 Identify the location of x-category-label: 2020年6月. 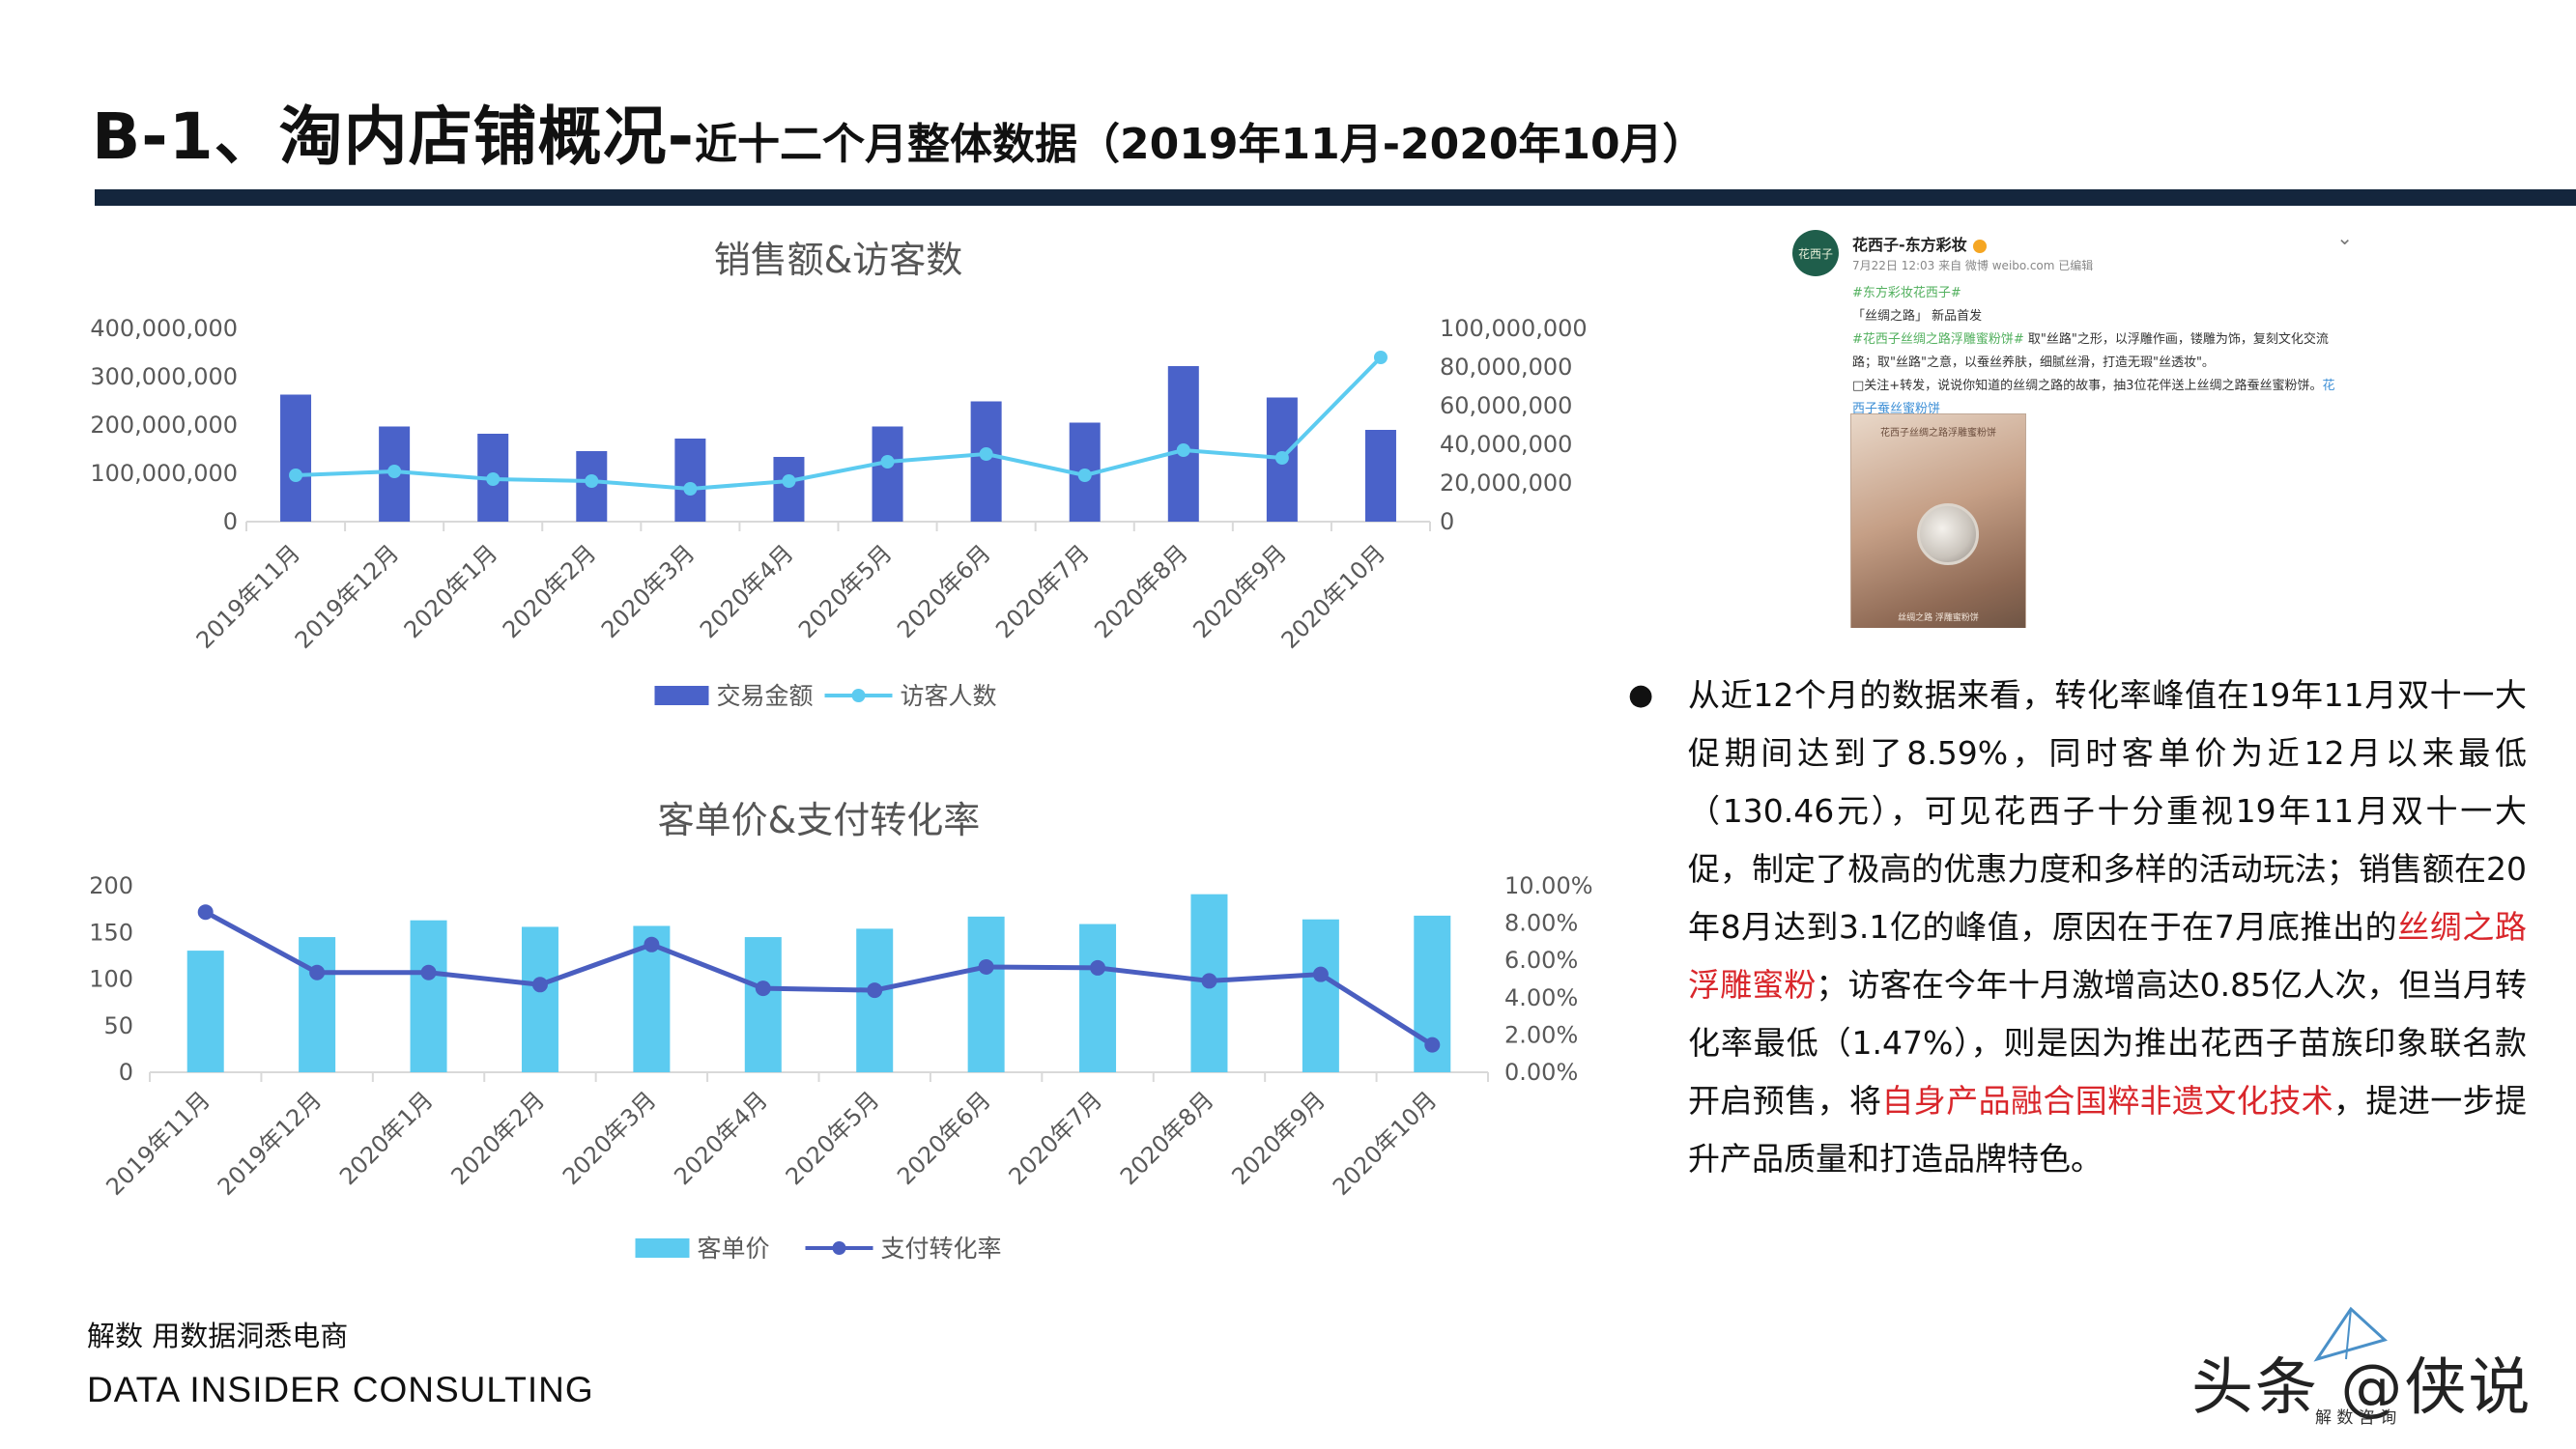
(944, 591).